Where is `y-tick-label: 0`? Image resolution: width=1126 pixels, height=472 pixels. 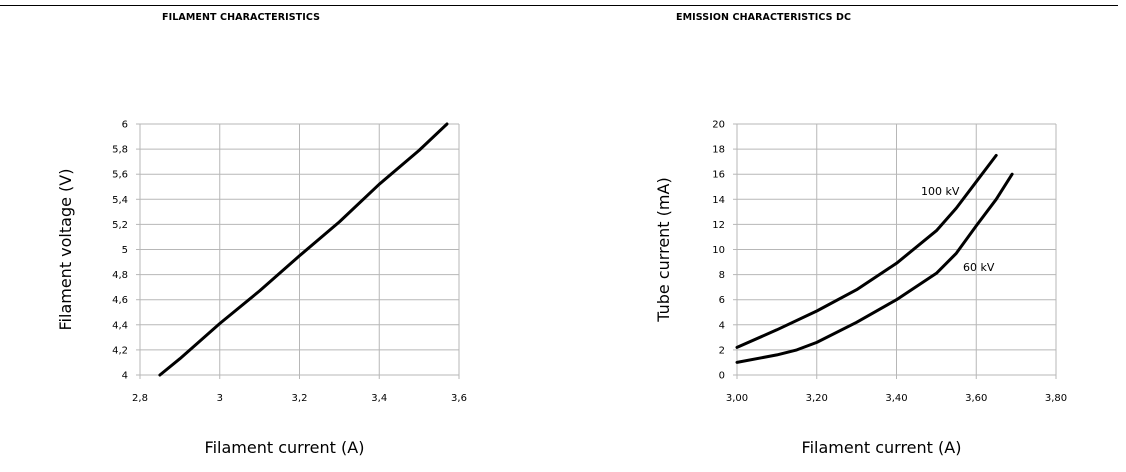 y-tick-label: 0 is located at coordinates (722, 376).